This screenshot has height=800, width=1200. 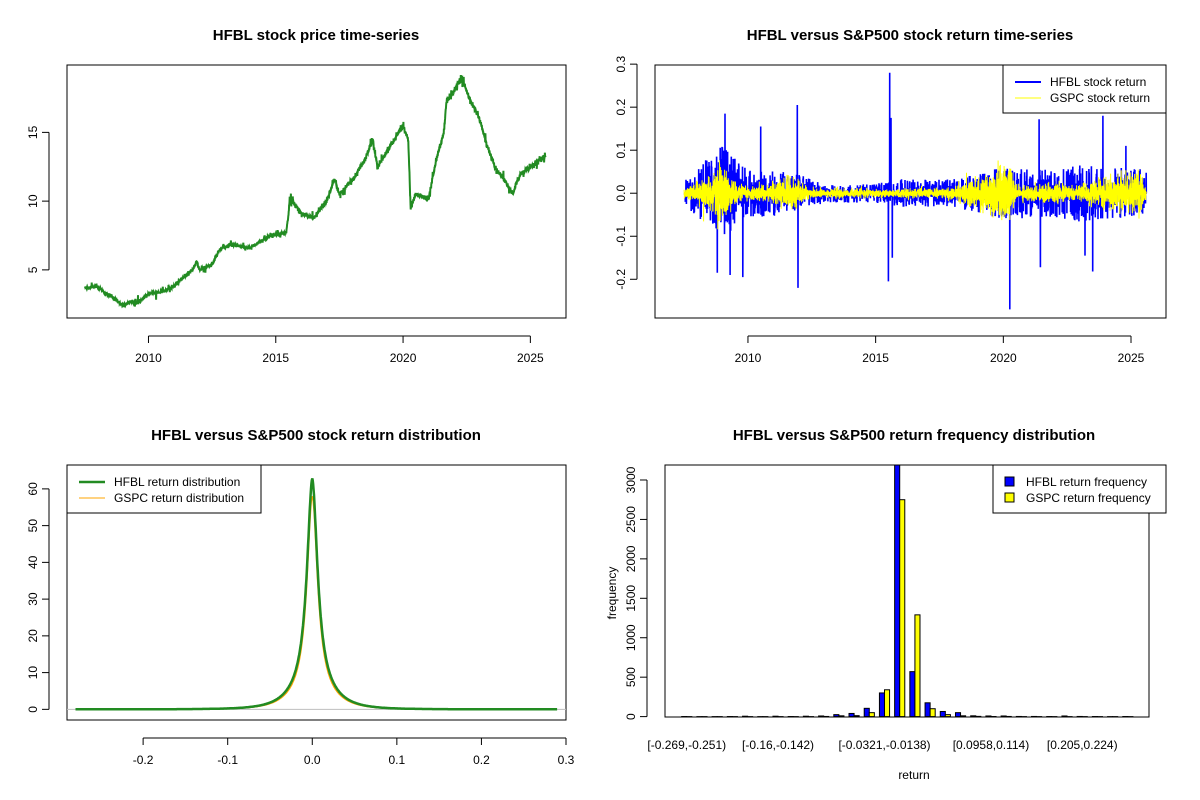 I want to click on return-legend, so click(x=1084, y=89).